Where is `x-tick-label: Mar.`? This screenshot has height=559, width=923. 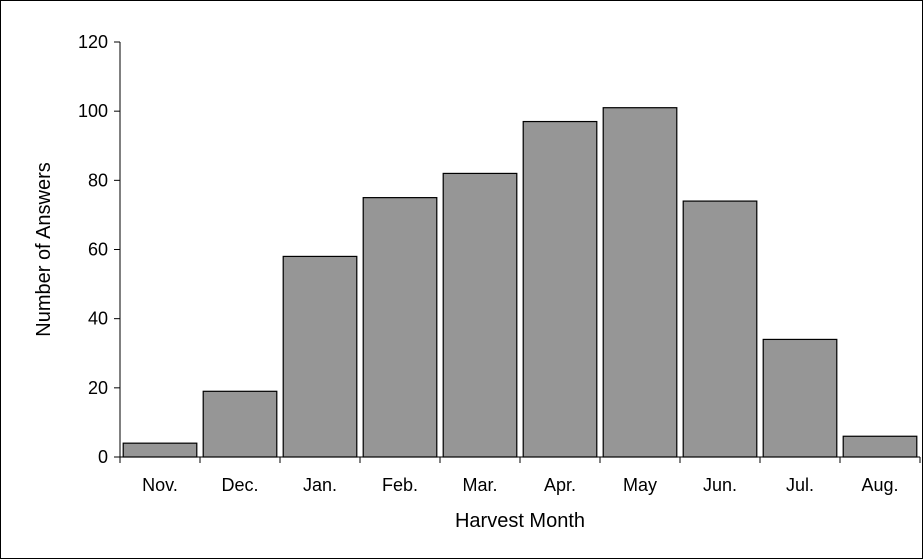 x-tick-label: Mar. is located at coordinates (479, 485).